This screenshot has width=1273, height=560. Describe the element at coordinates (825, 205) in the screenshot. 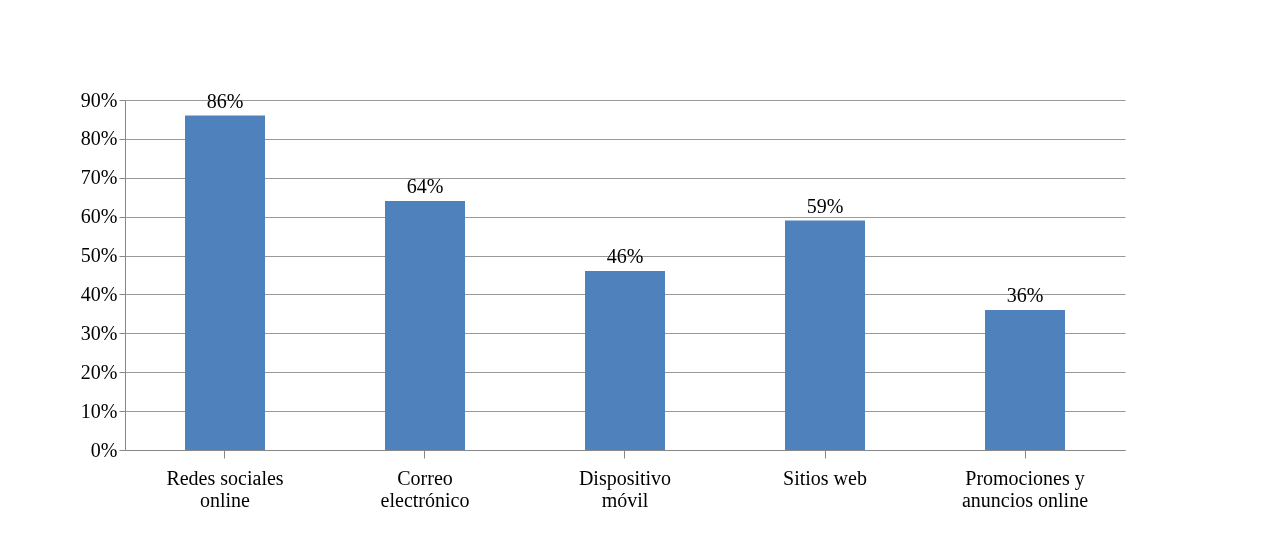

I see `data-label: 59%` at that location.